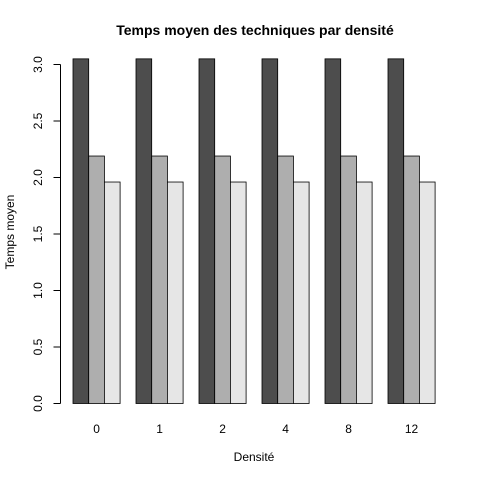  What do you see at coordinates (38, 120) in the screenshot?
I see `y-tick-label: 2.5` at bounding box center [38, 120].